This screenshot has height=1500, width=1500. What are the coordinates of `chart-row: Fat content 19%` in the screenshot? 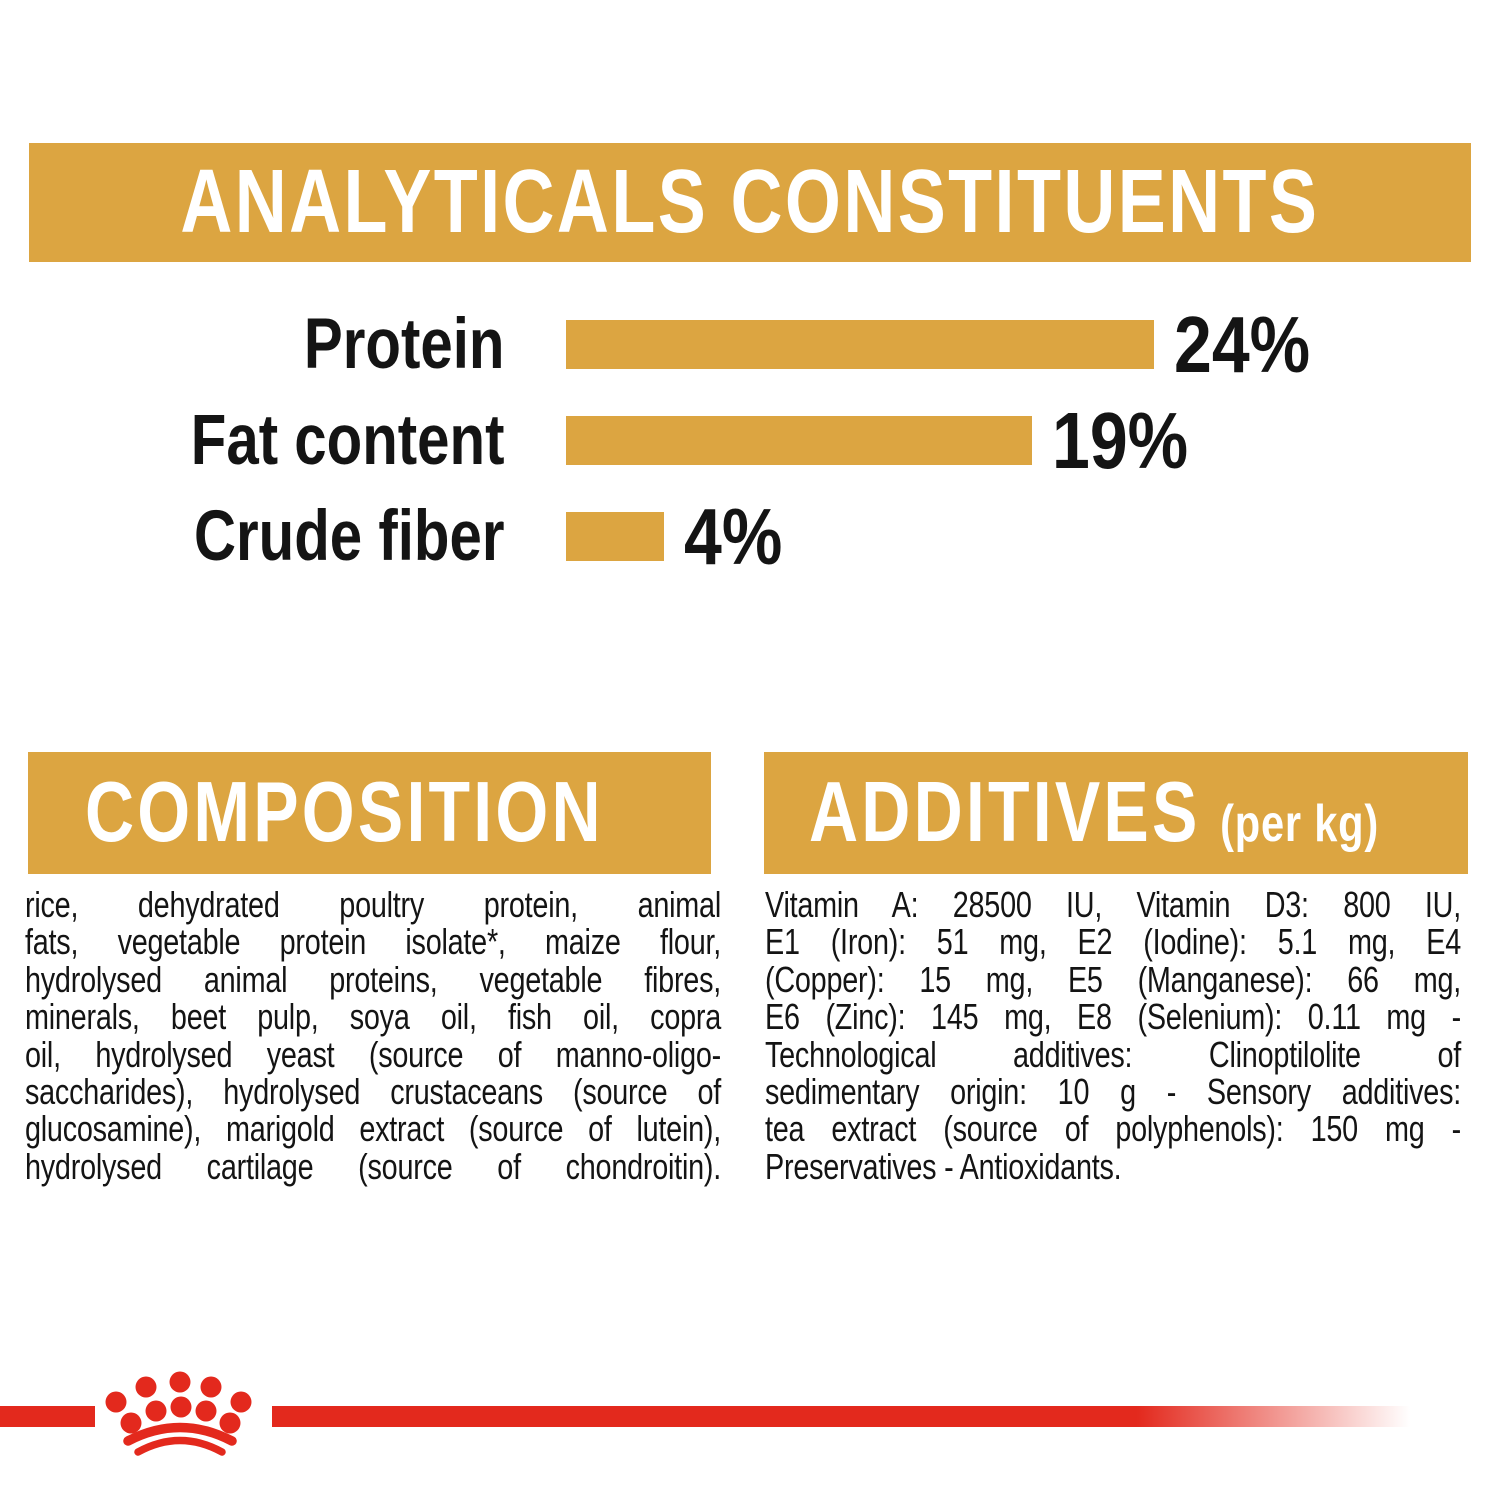 It's located at (750, 440).